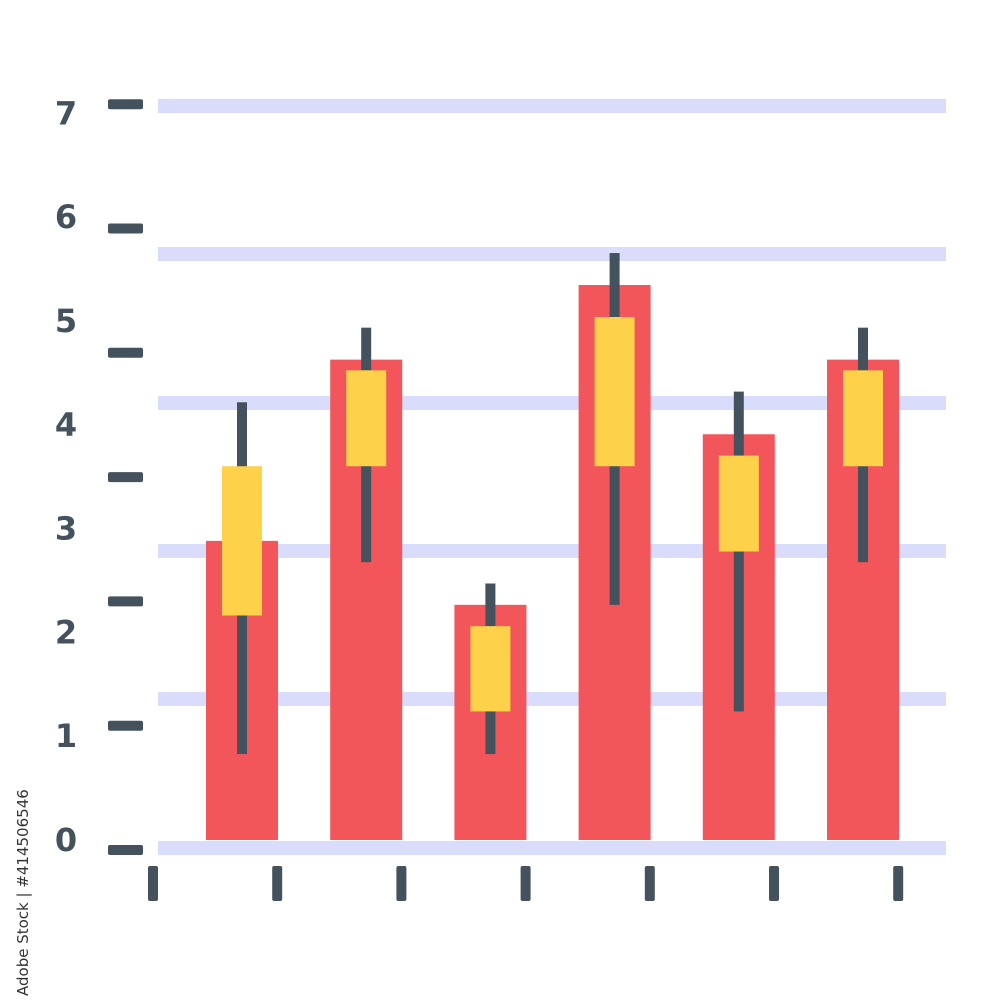 The height and width of the screenshot is (1000, 1000). I want to click on y-axis-ticks, so click(125, 477).